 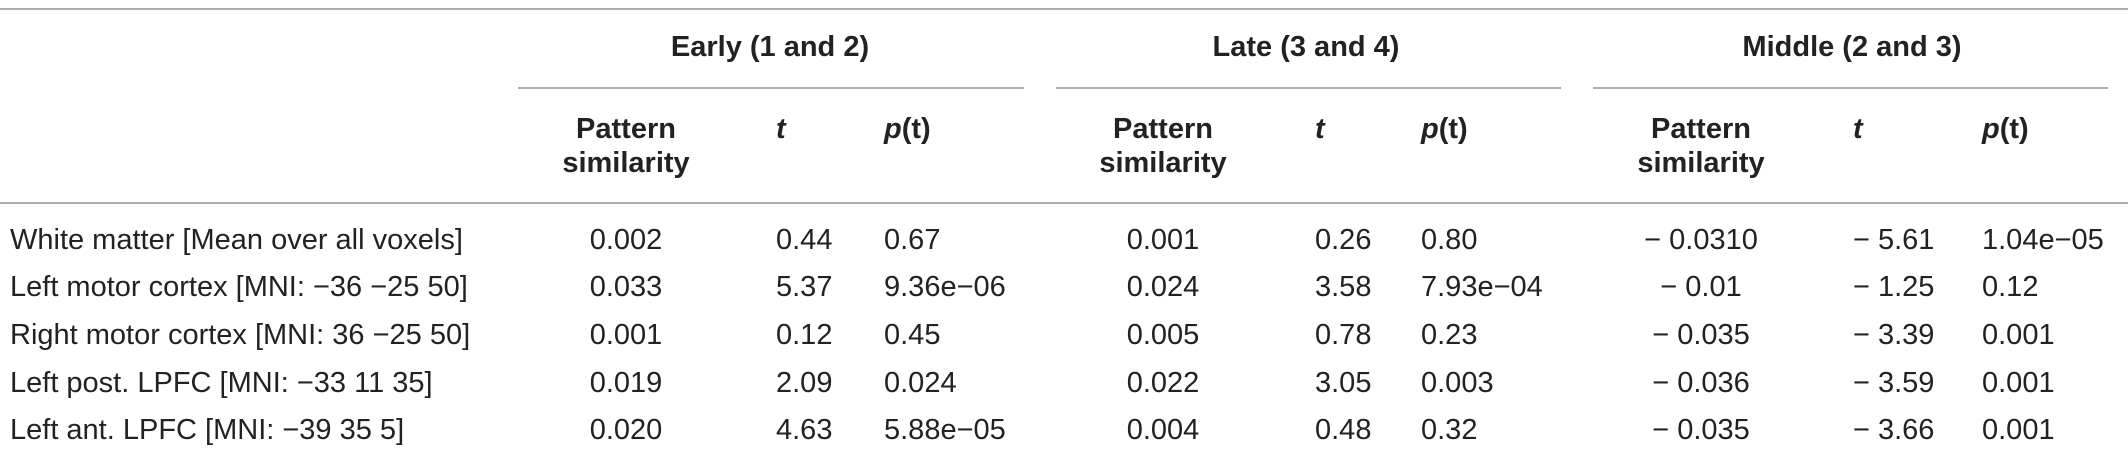 What do you see at coordinates (945, 430) in the screenshot?
I see `cell-early-p: 5.88e−05` at bounding box center [945, 430].